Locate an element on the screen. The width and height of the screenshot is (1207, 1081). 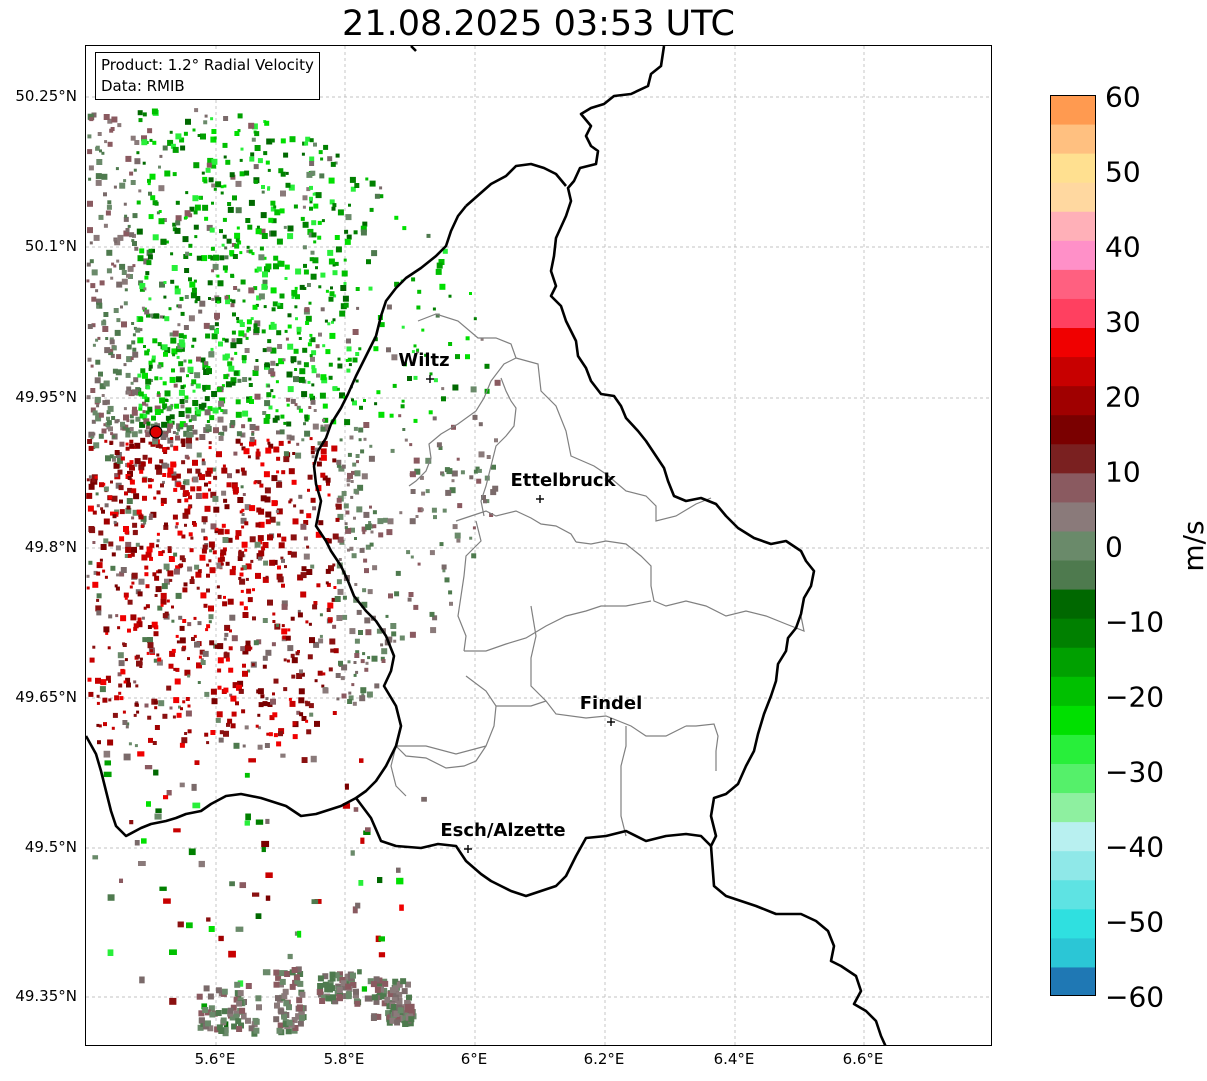
x-tick-label: 5.6°E is located at coordinates (215, 1059).